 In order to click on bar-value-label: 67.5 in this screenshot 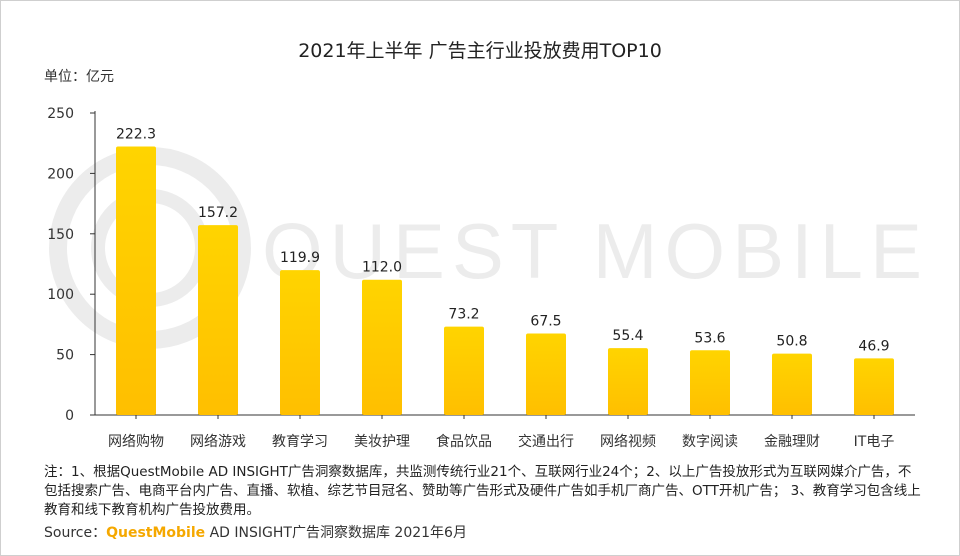, I will do `click(545, 321)`.